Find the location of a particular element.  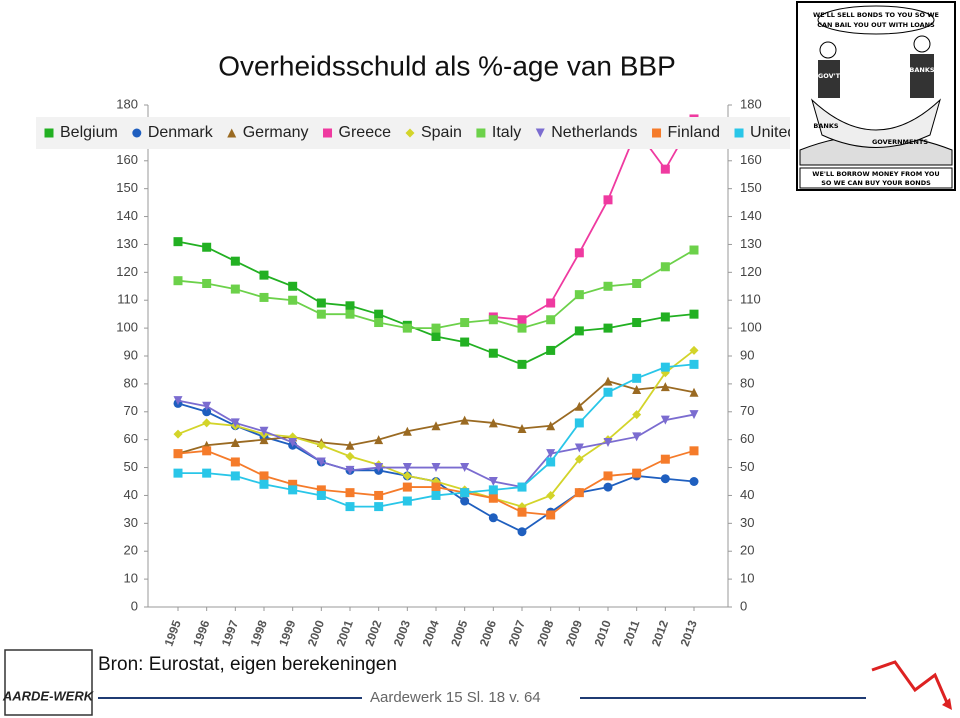

y2-tick-label: 90 is located at coordinates (747, 354).